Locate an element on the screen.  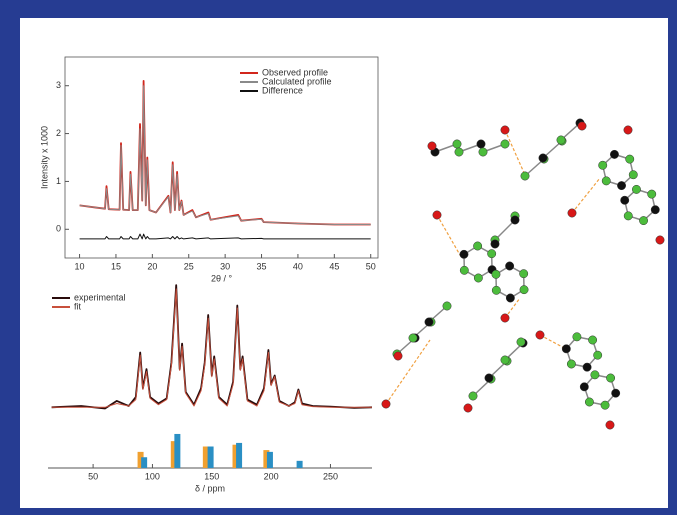
x-tick-label: 150 is located at coordinates (211, 476).